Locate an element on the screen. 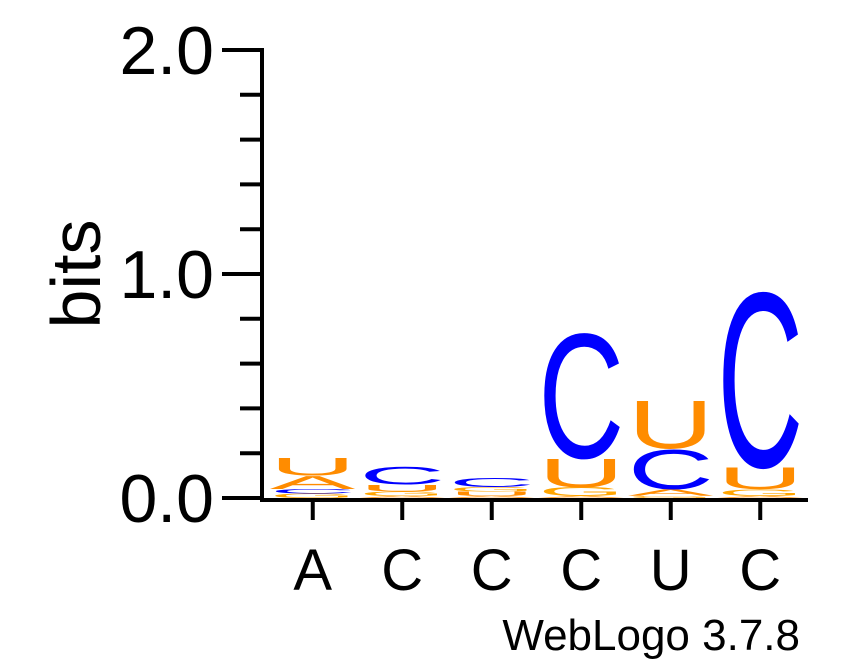  x-tick-label: U is located at coordinates (671, 570).